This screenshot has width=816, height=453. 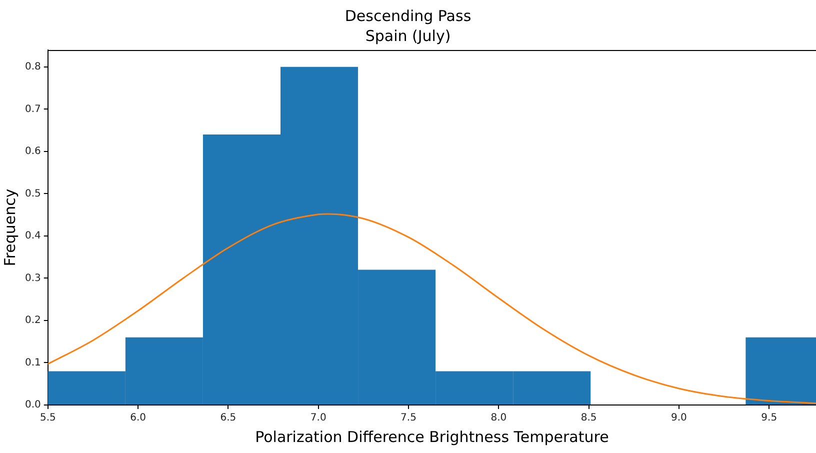 I want to click on y-tick-label: 0.4, so click(x=32, y=236).